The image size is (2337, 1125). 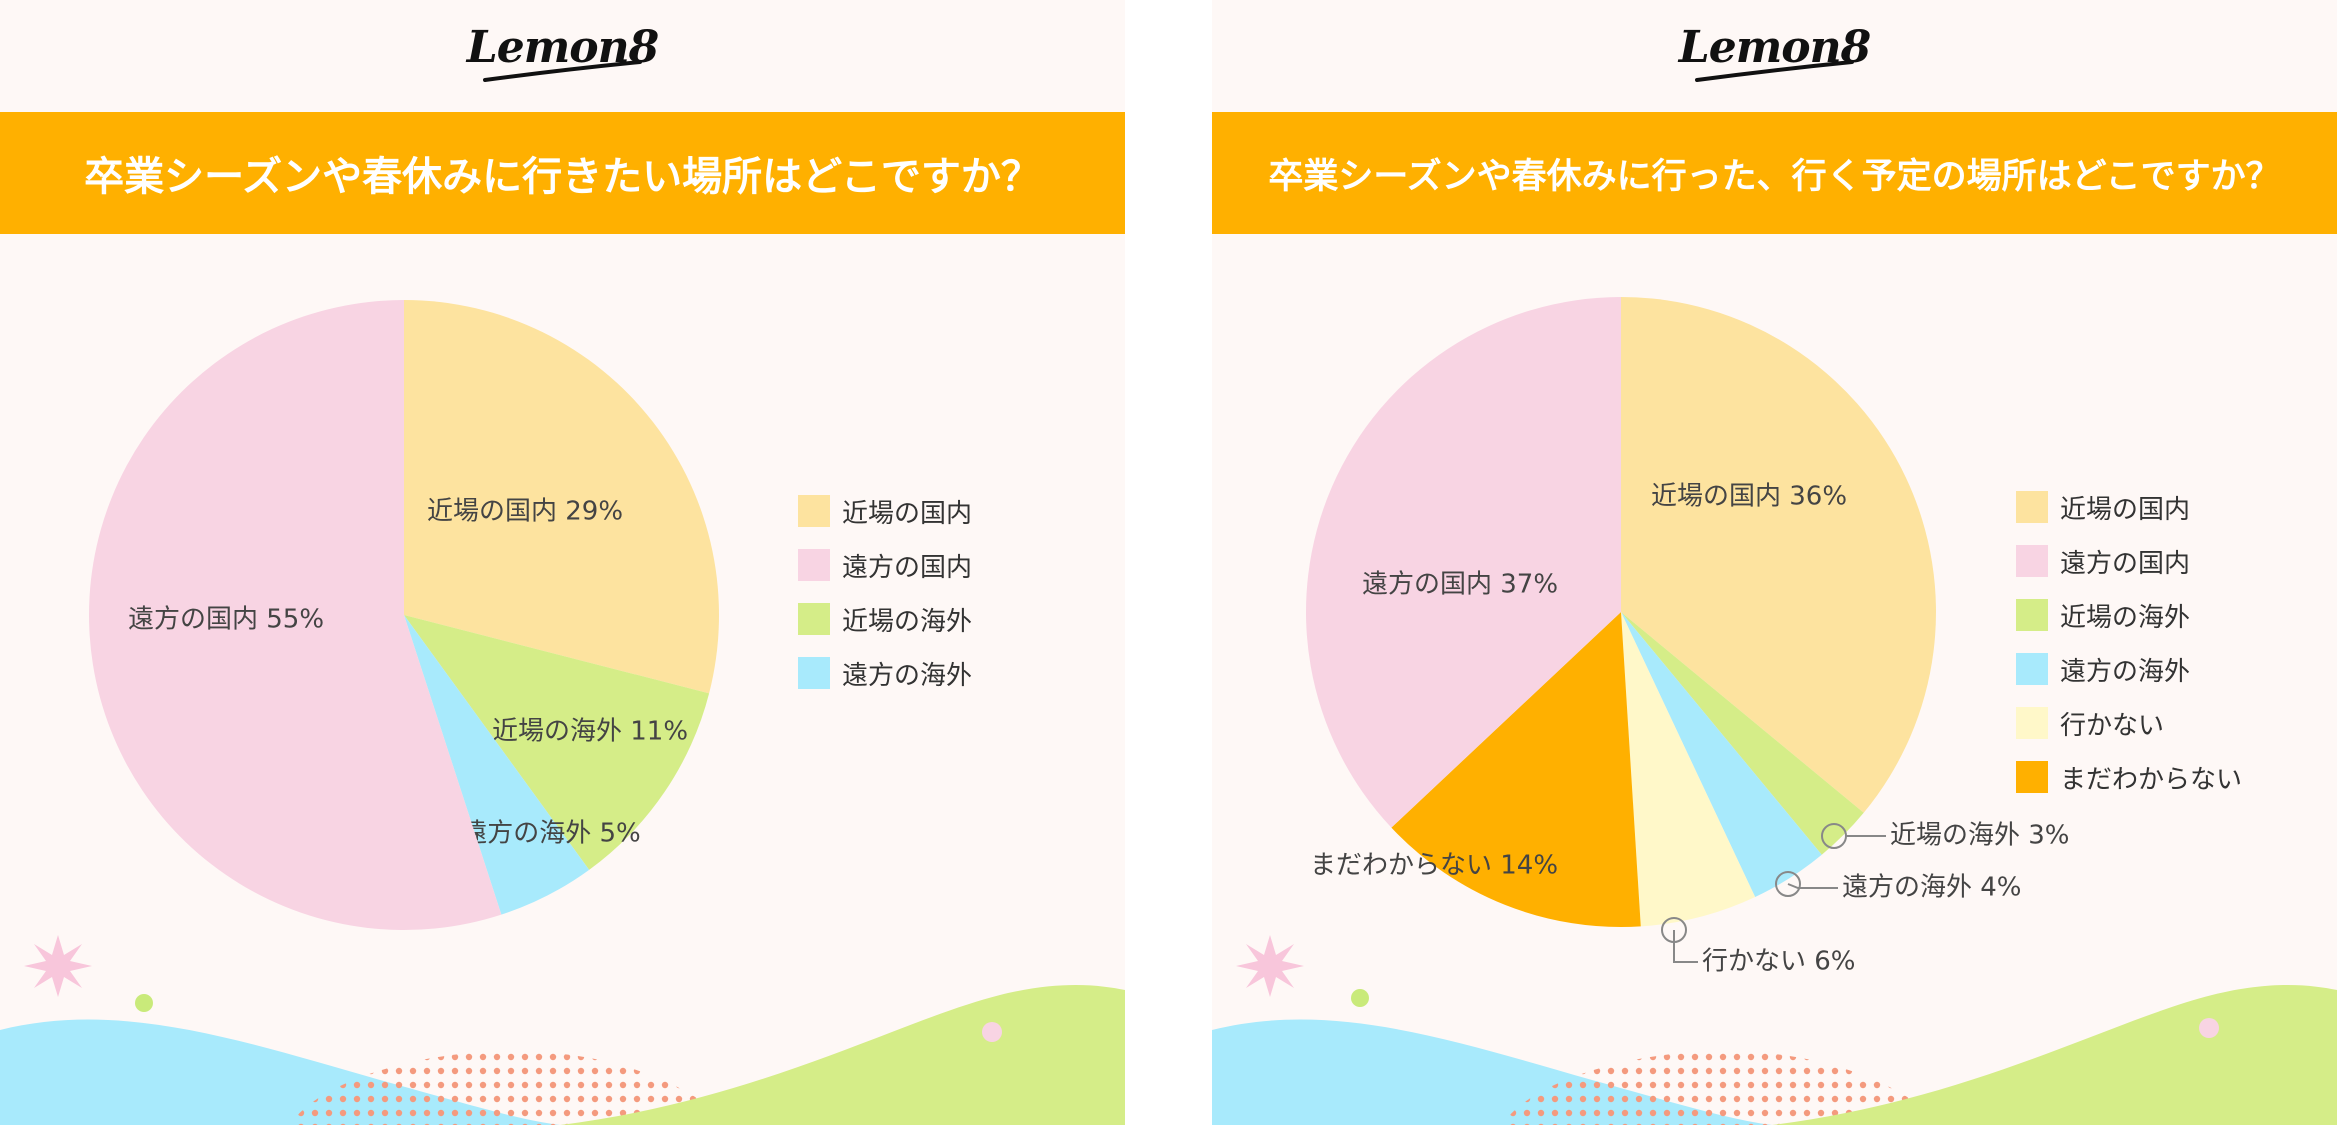 I want to click on slice-data-label: 遠方の海外 4%, so click(x=1932, y=888).